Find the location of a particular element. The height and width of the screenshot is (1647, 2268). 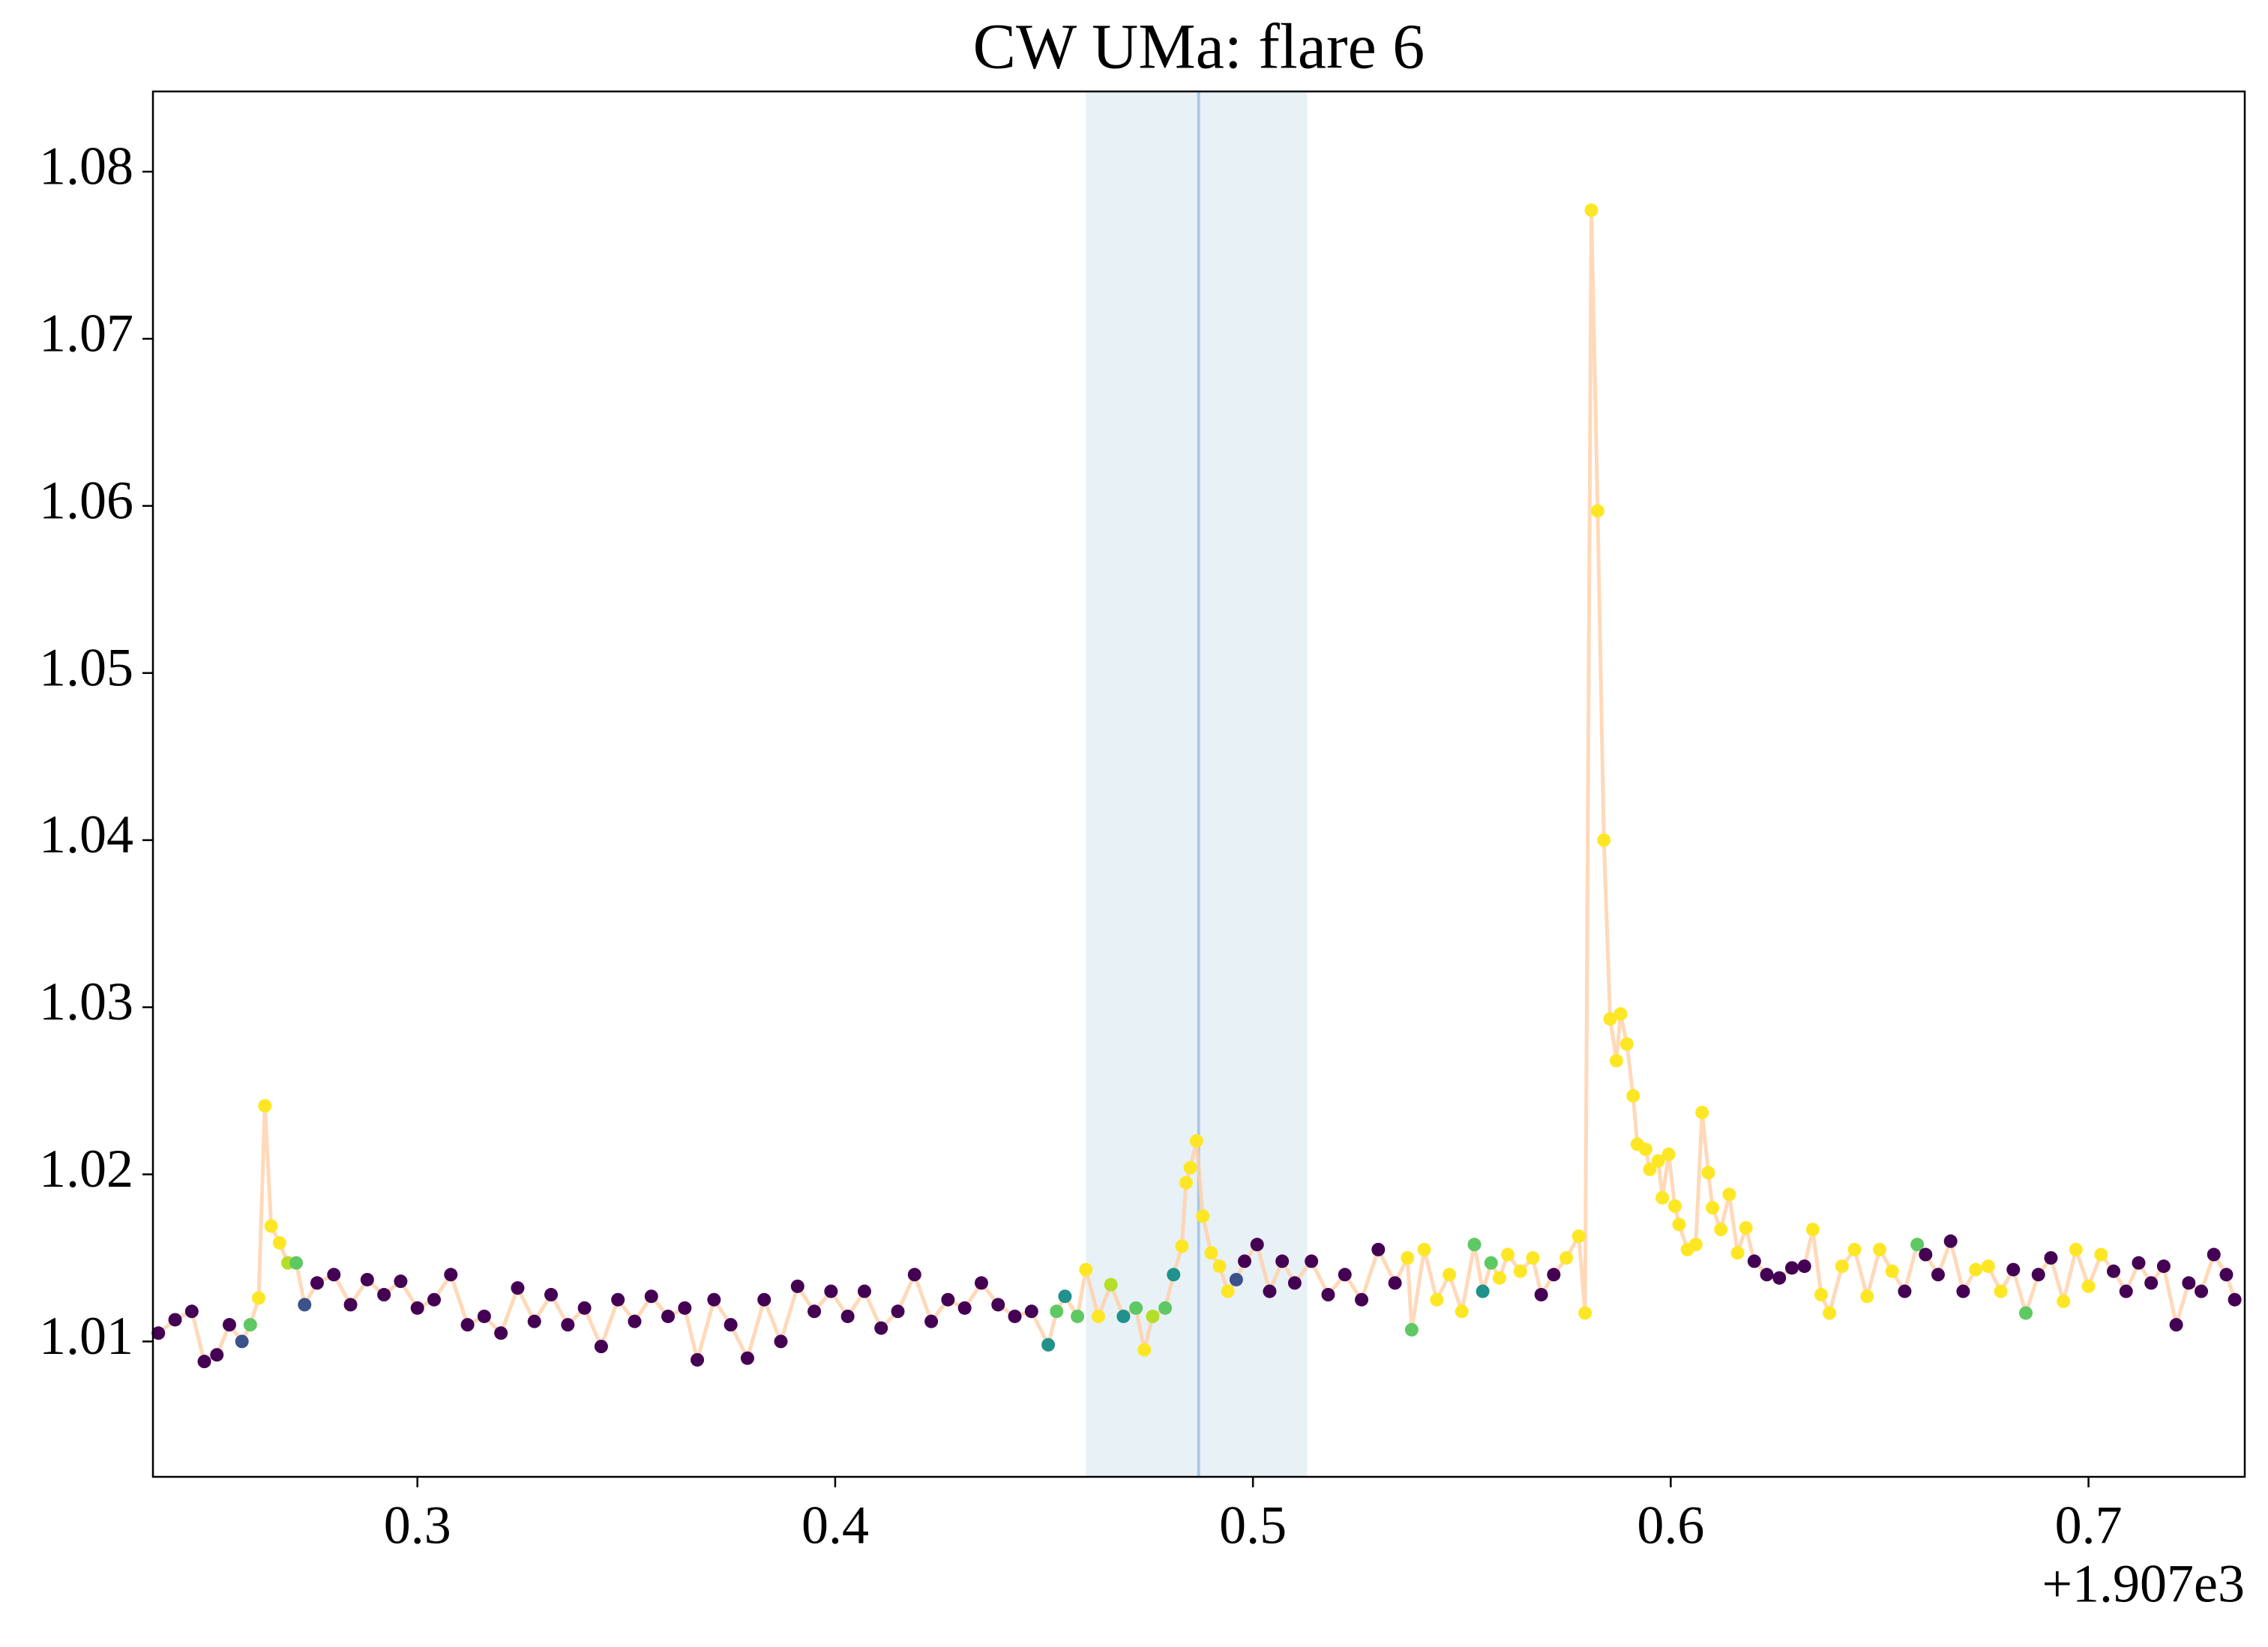

y-tick-label: 1.04 is located at coordinates (86, 834).